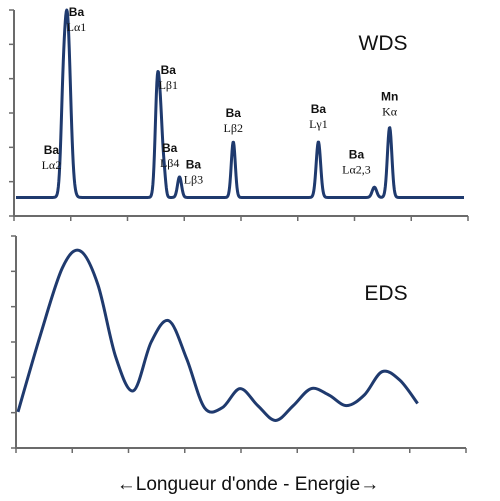 The image size is (500, 501). What do you see at coordinates (193, 180) in the screenshot?
I see `peak-line-label: Lβ3` at bounding box center [193, 180].